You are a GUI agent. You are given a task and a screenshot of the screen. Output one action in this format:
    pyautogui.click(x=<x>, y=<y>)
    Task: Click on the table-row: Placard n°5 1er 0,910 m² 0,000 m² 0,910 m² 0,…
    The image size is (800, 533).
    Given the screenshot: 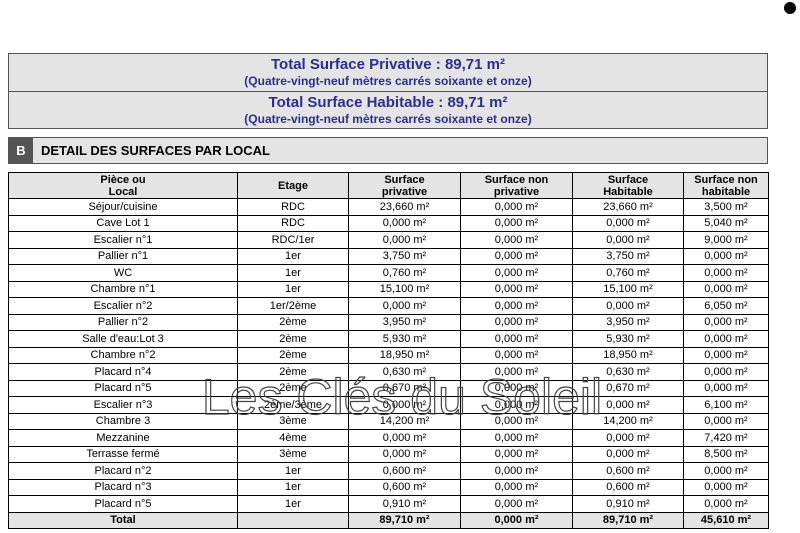 What is the action you would take?
    pyautogui.click(x=388, y=504)
    